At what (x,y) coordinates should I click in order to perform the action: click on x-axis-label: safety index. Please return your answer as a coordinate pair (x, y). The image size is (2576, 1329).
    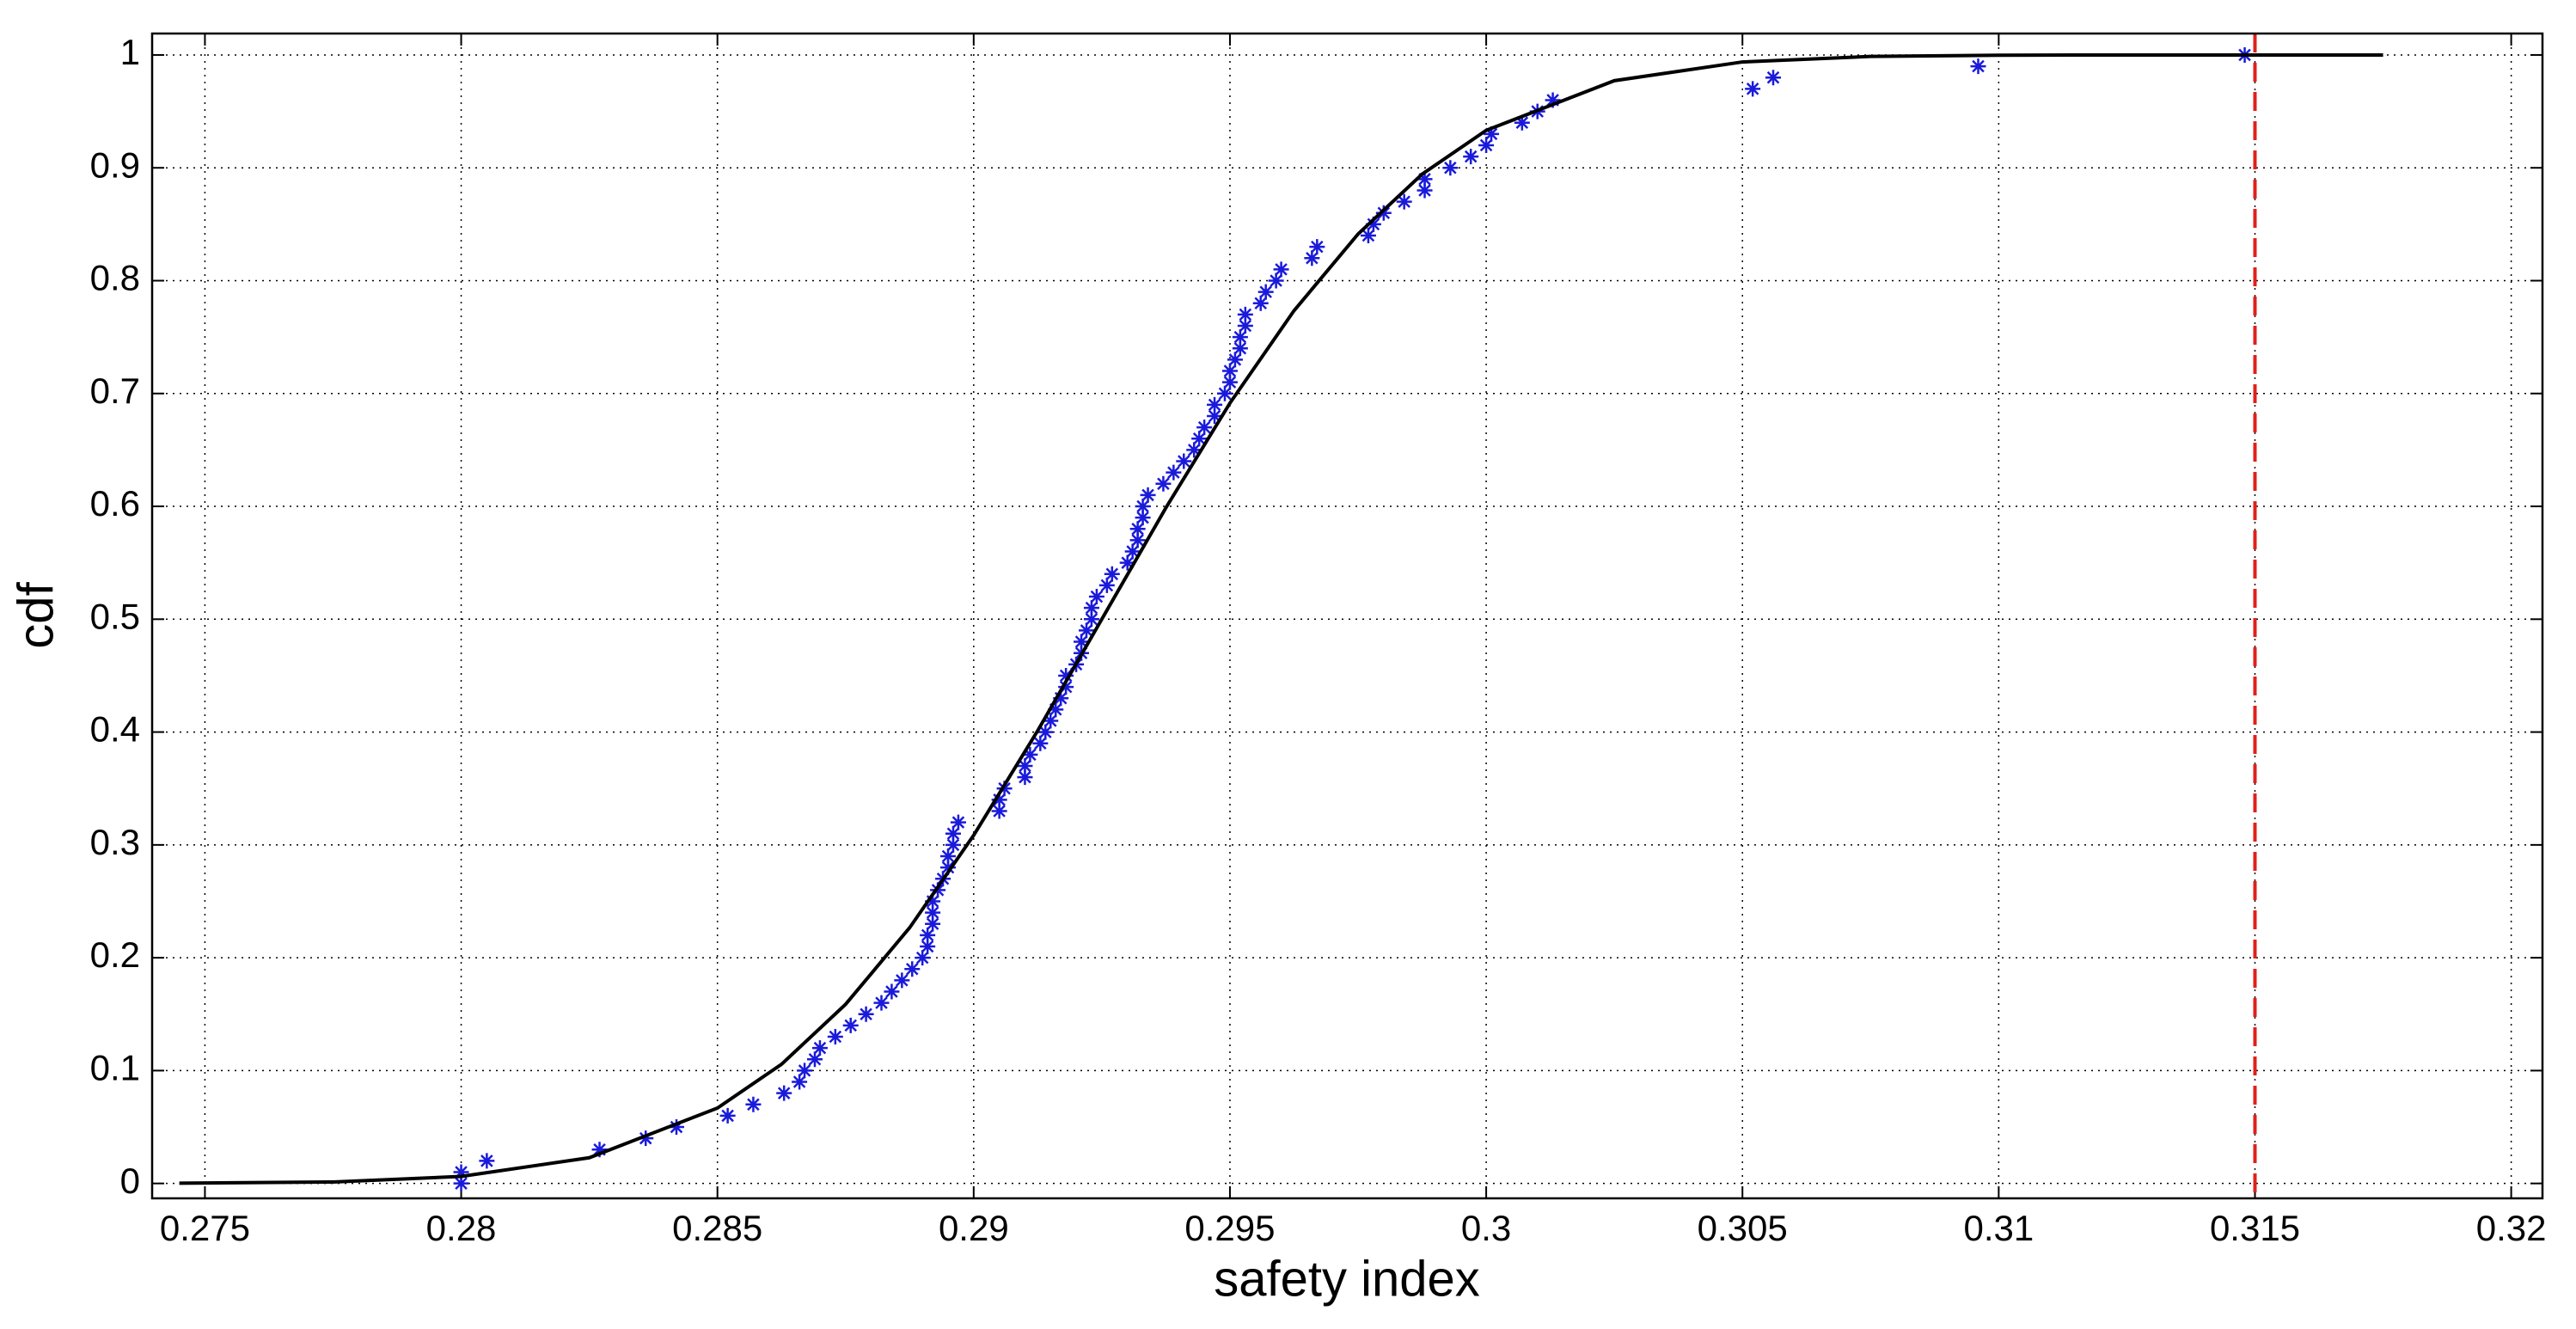
    Looking at the image, I should click on (1347, 1279).